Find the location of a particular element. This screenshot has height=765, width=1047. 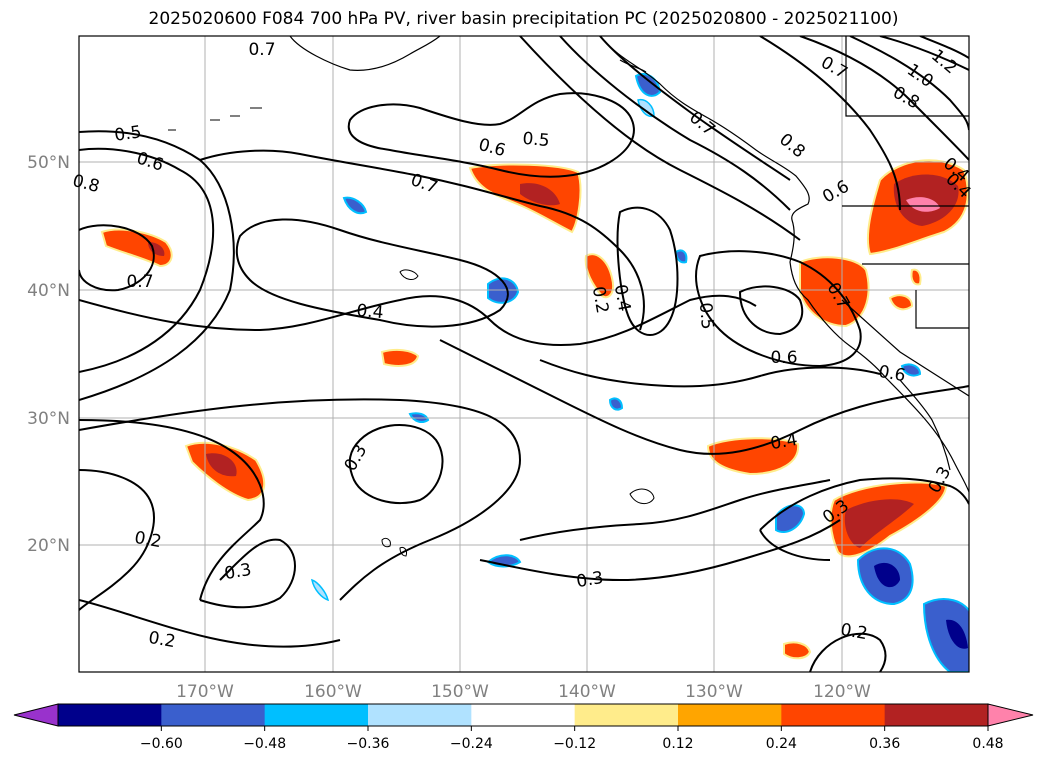

colorbar-extend-high is located at coordinates (1010, 715).